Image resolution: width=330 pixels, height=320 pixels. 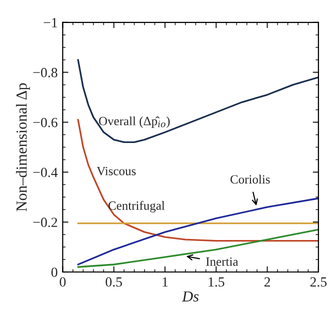 I want to click on x-tick-label: 0.5, so click(x=114, y=282).